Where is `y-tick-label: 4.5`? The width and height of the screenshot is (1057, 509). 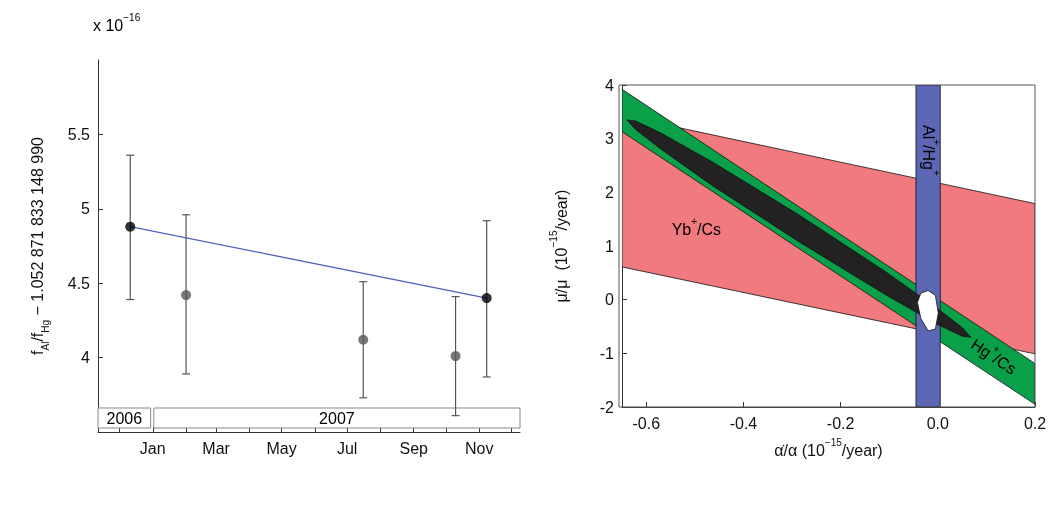
y-tick-label: 4.5 is located at coordinates (79, 283).